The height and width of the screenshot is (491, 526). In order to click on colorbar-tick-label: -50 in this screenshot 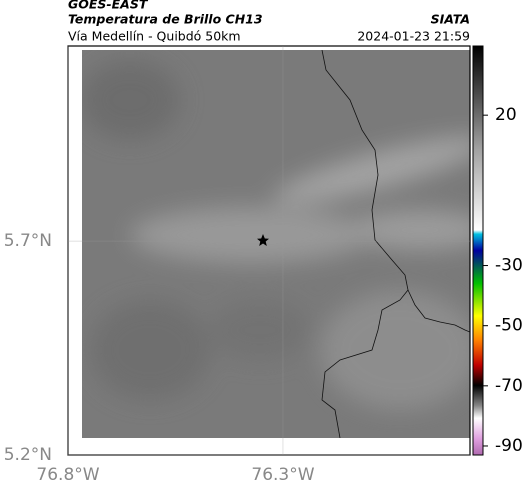, I will do `click(509, 326)`.